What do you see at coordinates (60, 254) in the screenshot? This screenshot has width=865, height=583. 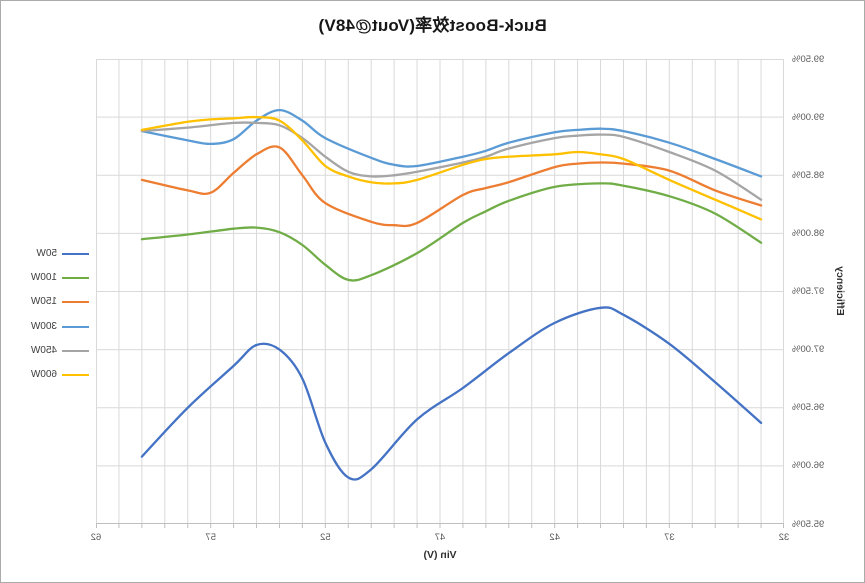 I see `legend-item-50w: 50W` at bounding box center [60, 254].